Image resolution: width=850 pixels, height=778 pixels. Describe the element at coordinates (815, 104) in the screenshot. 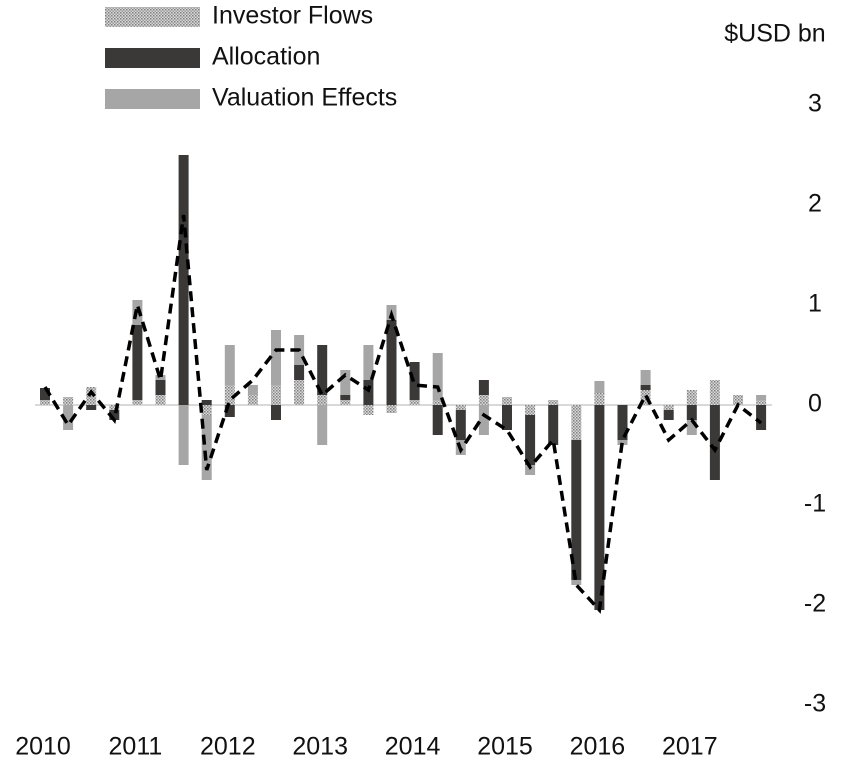

I see `y-tick-label: 3` at that location.